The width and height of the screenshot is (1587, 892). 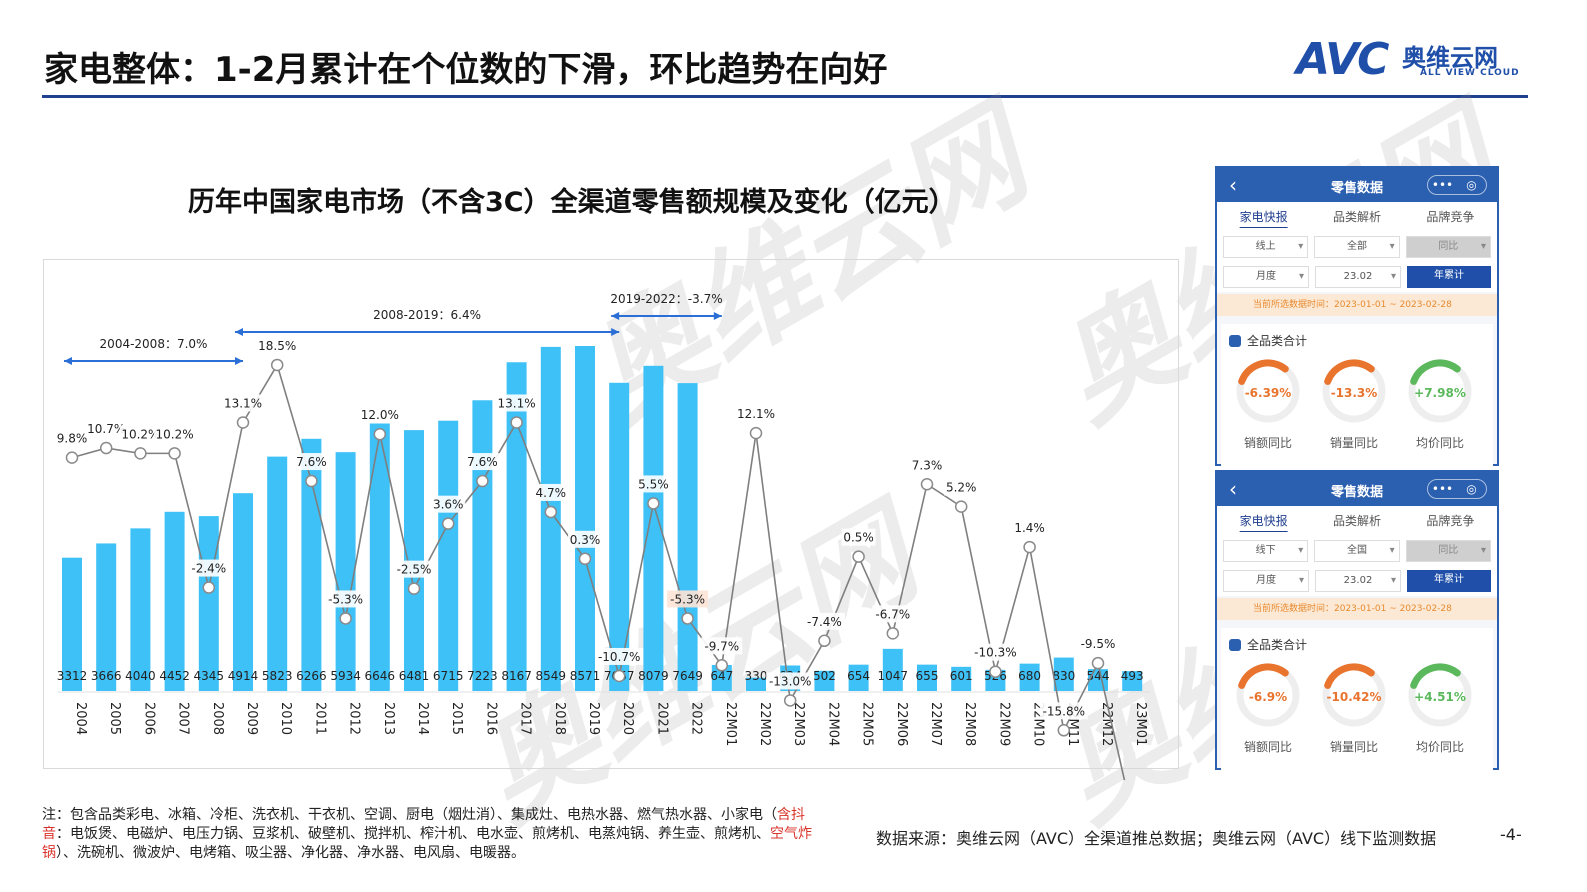 I want to click on bar-value-label: 830, so click(x=1063, y=676).